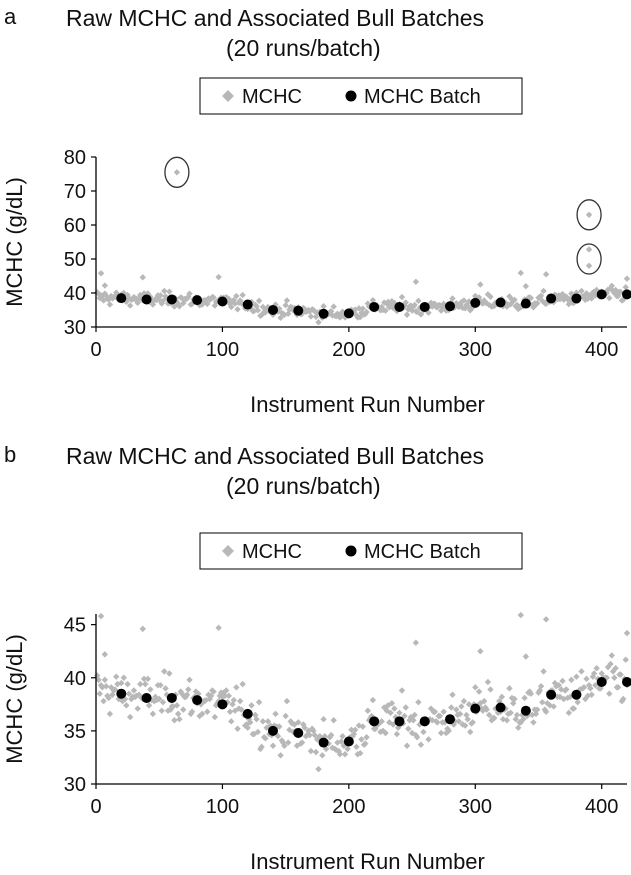 The width and height of the screenshot is (631, 875). What do you see at coordinates (75, 626) in the screenshot?
I see `y-tick-label: 45` at bounding box center [75, 626].